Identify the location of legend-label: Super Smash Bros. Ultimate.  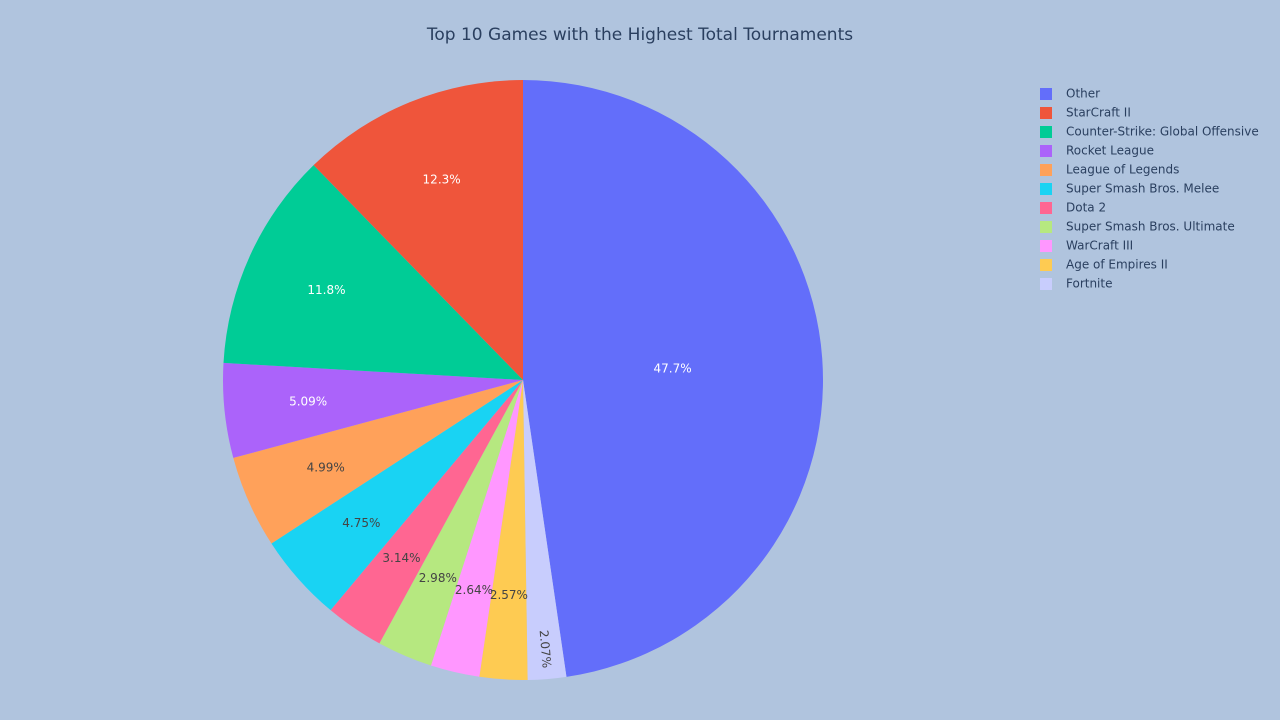
(1150, 227).